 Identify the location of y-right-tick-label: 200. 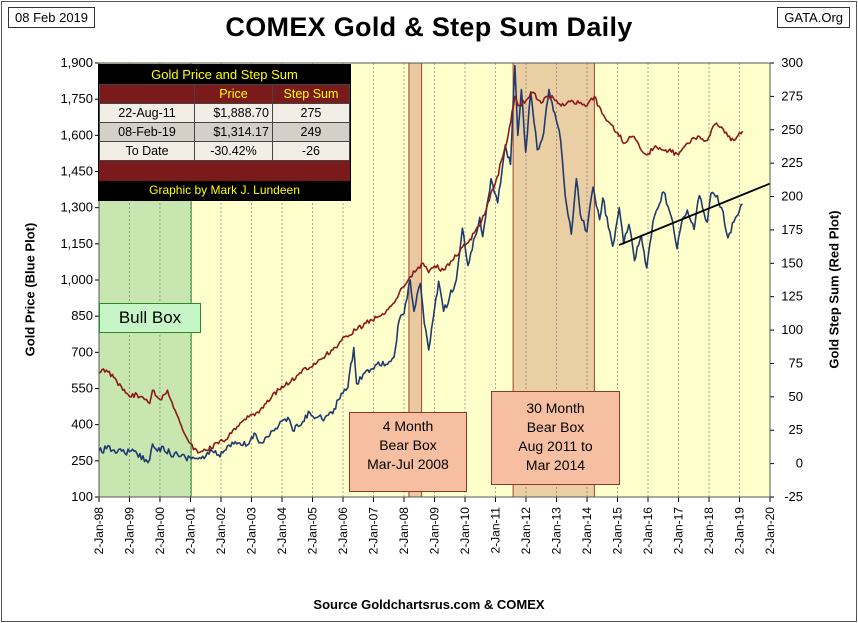
(792, 196).